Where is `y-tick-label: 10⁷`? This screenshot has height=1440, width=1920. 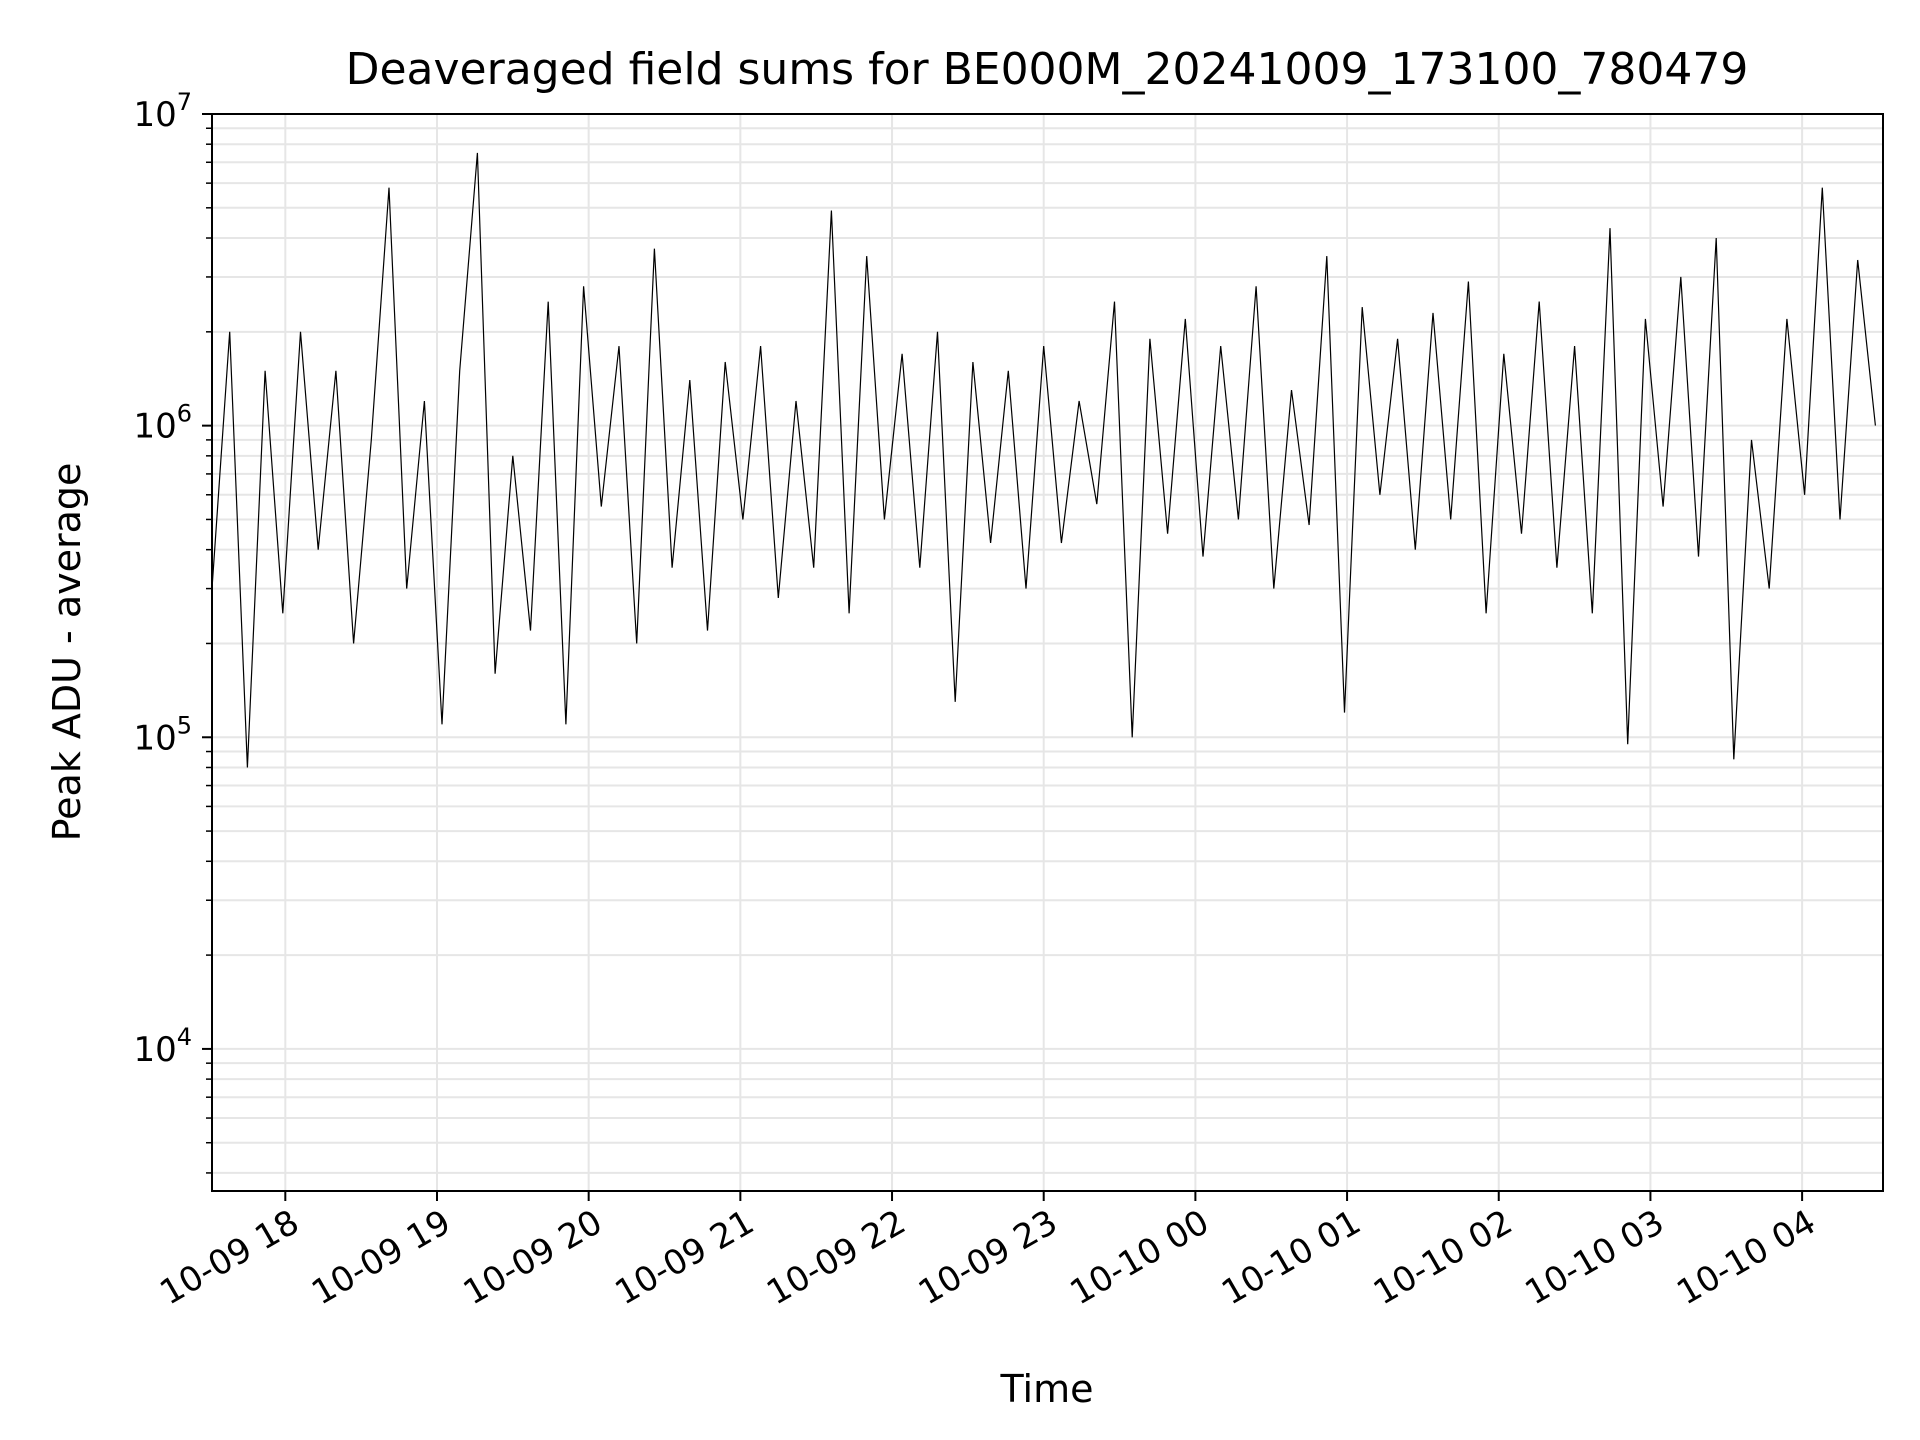 y-tick-label: 10⁷ is located at coordinates (162, 111).